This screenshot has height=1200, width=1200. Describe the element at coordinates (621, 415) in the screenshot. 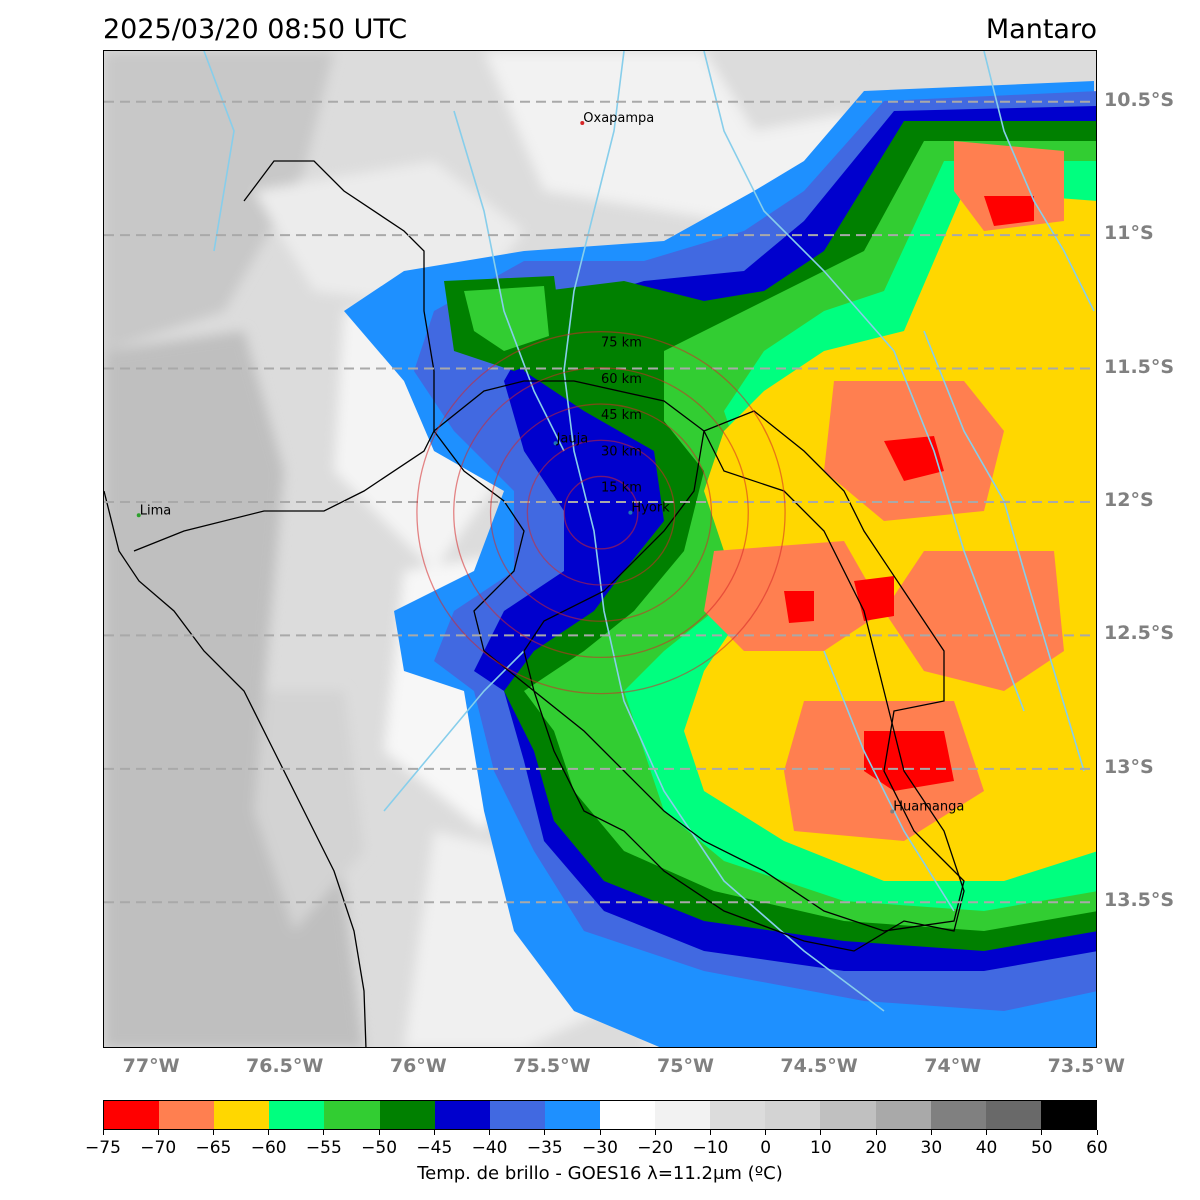

I see `range-ring-label: 45 km` at that location.